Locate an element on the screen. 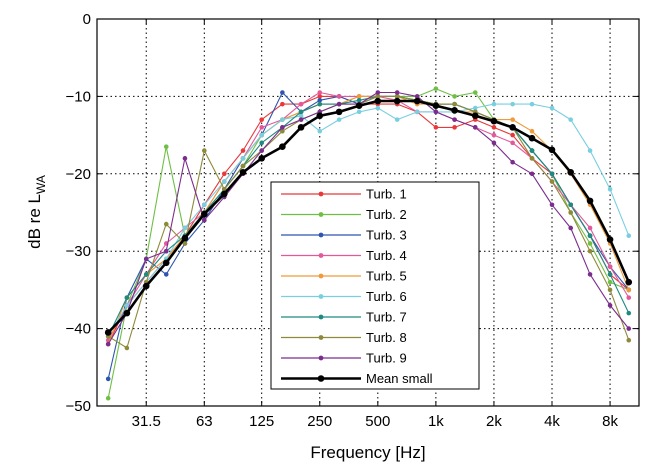 Image resolution: width=650 pixels, height=463 pixels. x-tick-label: 2k is located at coordinates (494, 421).